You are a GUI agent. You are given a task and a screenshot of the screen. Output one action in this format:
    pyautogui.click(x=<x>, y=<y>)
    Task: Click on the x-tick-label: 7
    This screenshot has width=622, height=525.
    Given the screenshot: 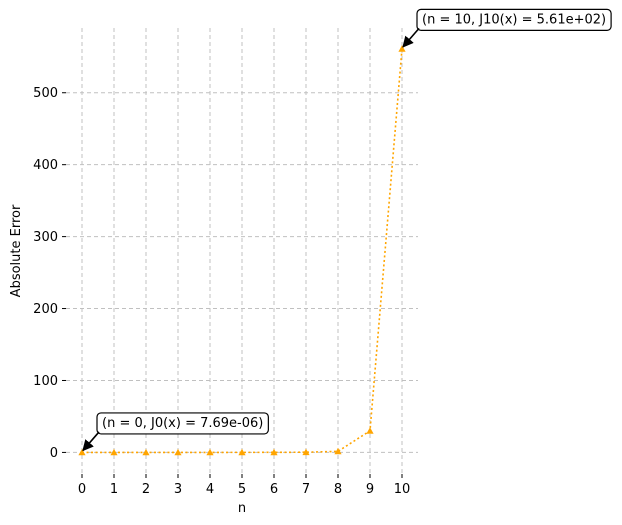 What is the action you would take?
    pyautogui.click(x=306, y=489)
    